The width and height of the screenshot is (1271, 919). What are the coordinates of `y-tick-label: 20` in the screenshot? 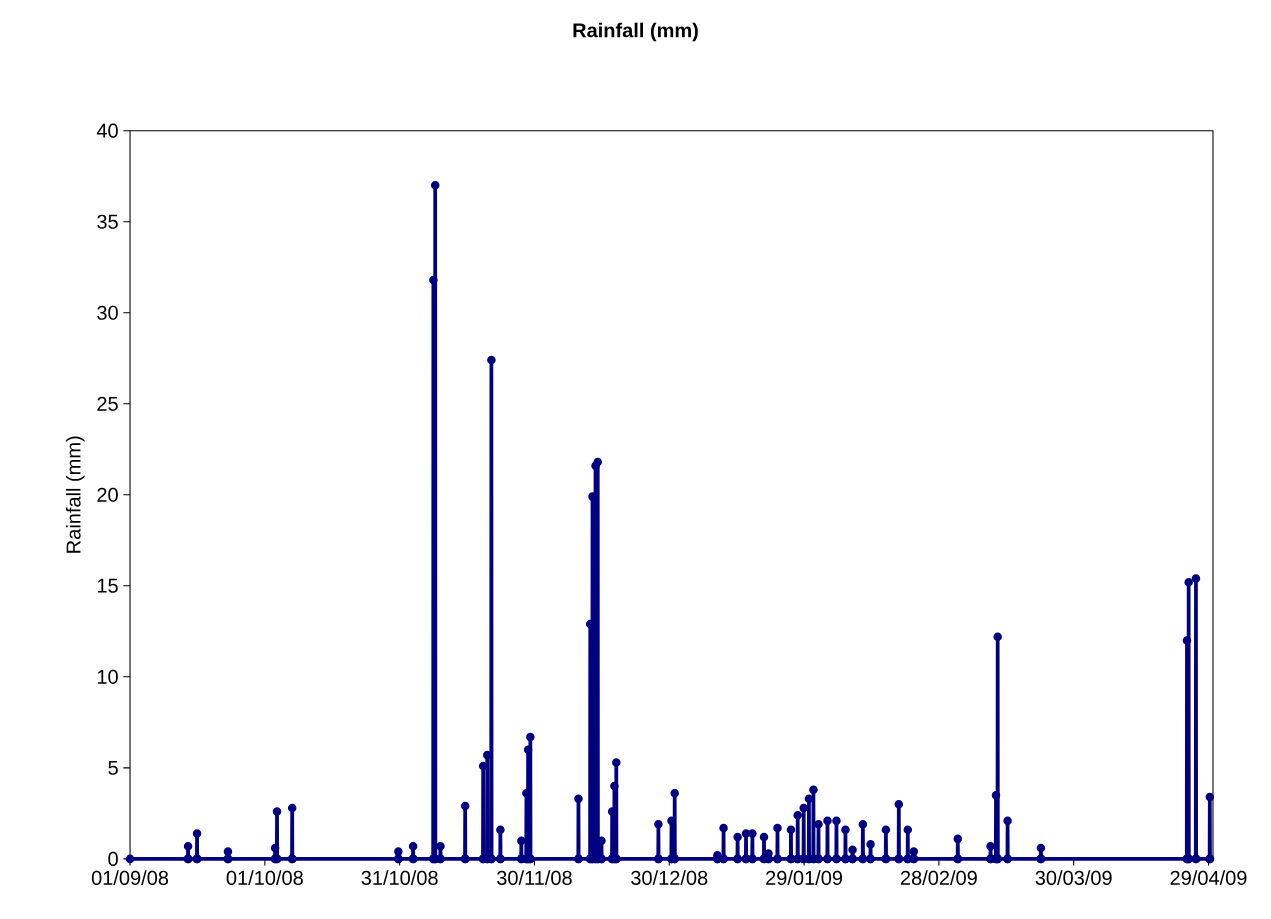 It's located at (107, 494).